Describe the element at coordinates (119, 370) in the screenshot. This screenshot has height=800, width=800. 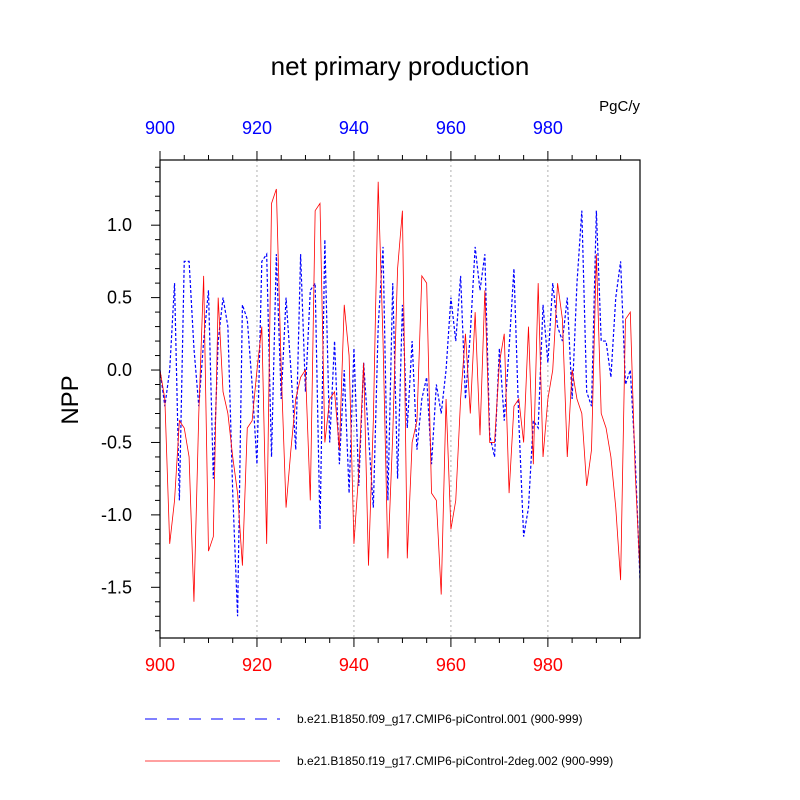
I see `y-tick-label: 0.0` at that location.